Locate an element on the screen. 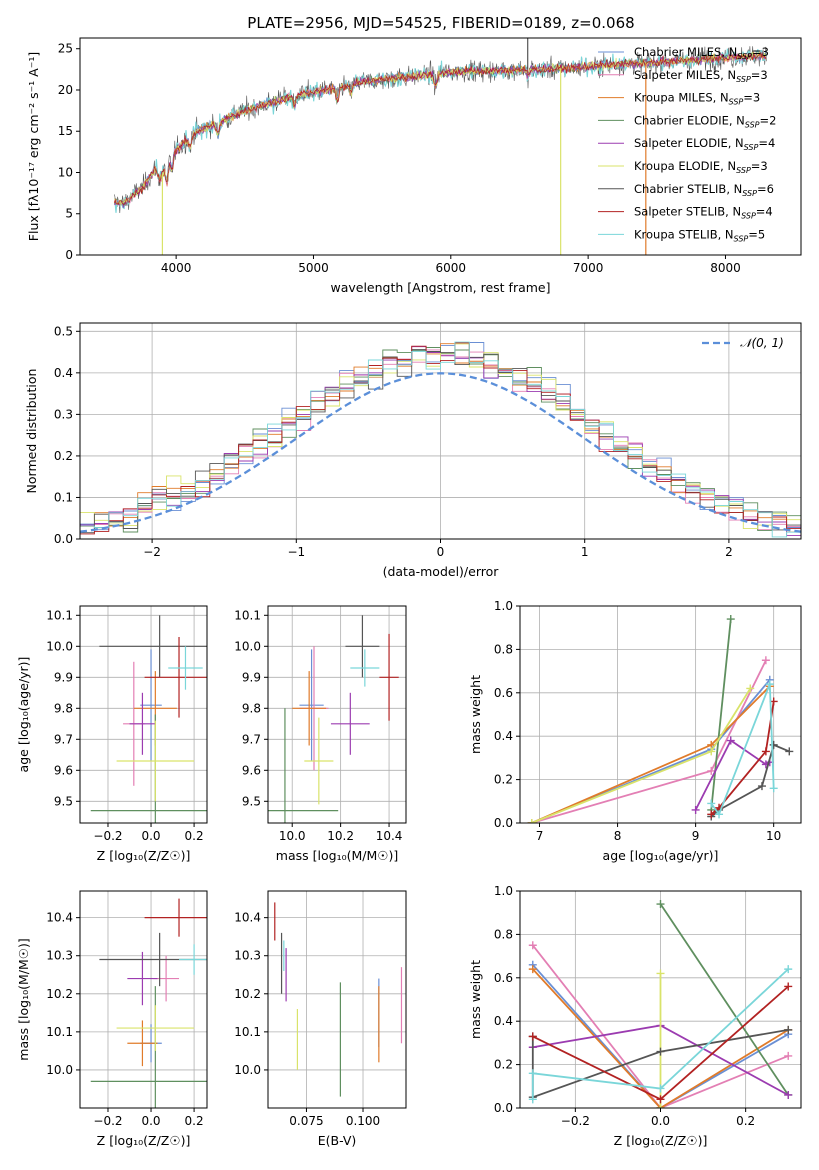 The width and height of the screenshot is (819, 1170). x-tick-label: 0 is located at coordinates (441, 552).